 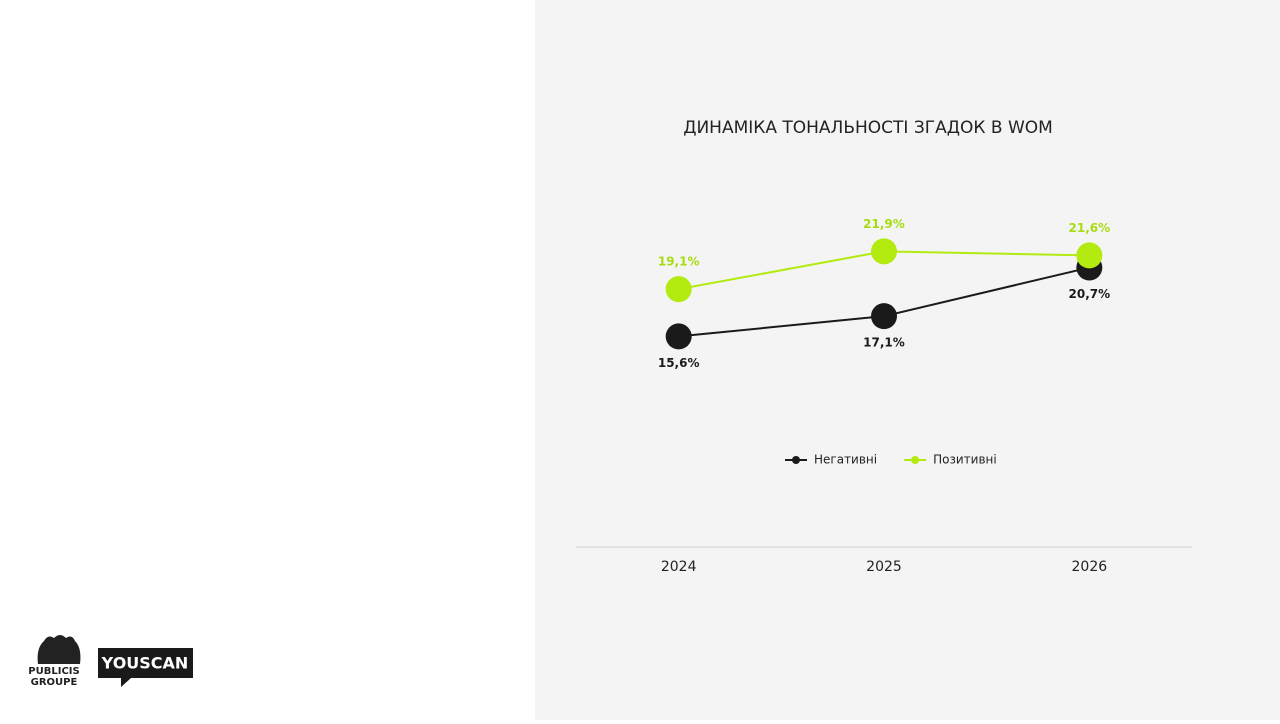 What do you see at coordinates (59, 649) in the screenshot?
I see `lion-icon` at bounding box center [59, 649].